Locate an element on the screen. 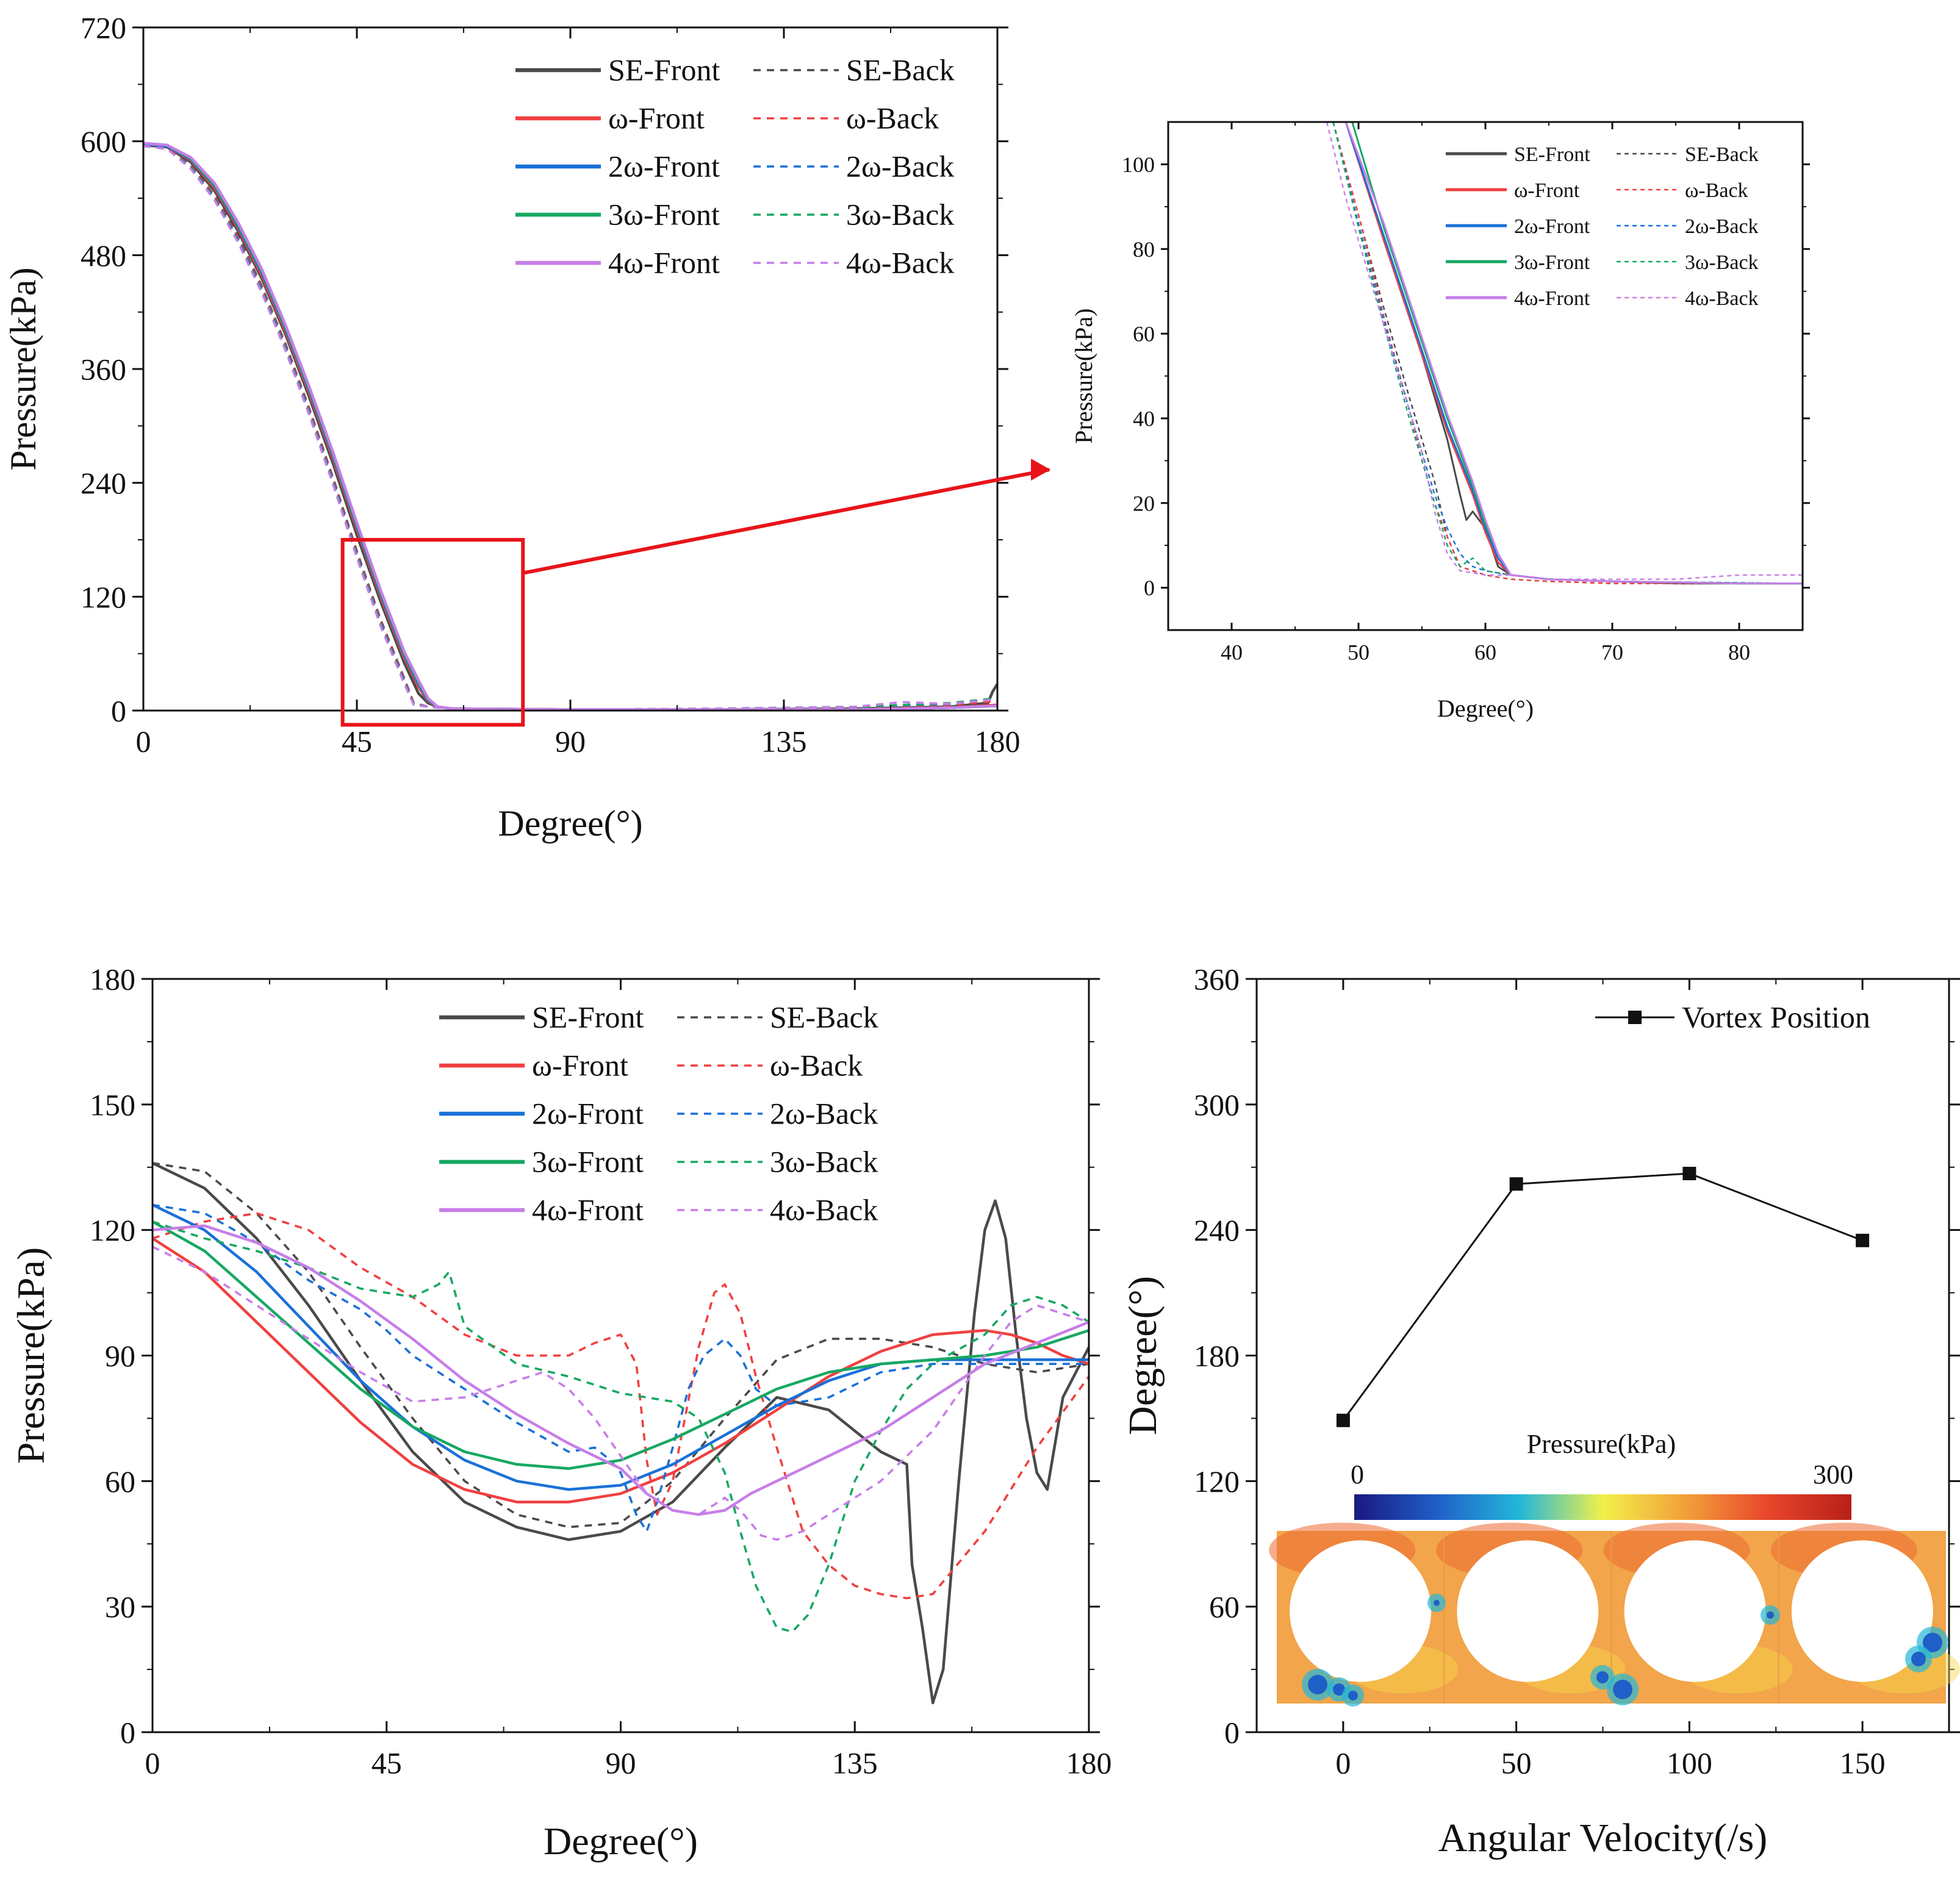 Image resolution: width=1960 pixels, height=1881 pixels. y-axis-title: Degree(°) is located at coordinates (1143, 1356).